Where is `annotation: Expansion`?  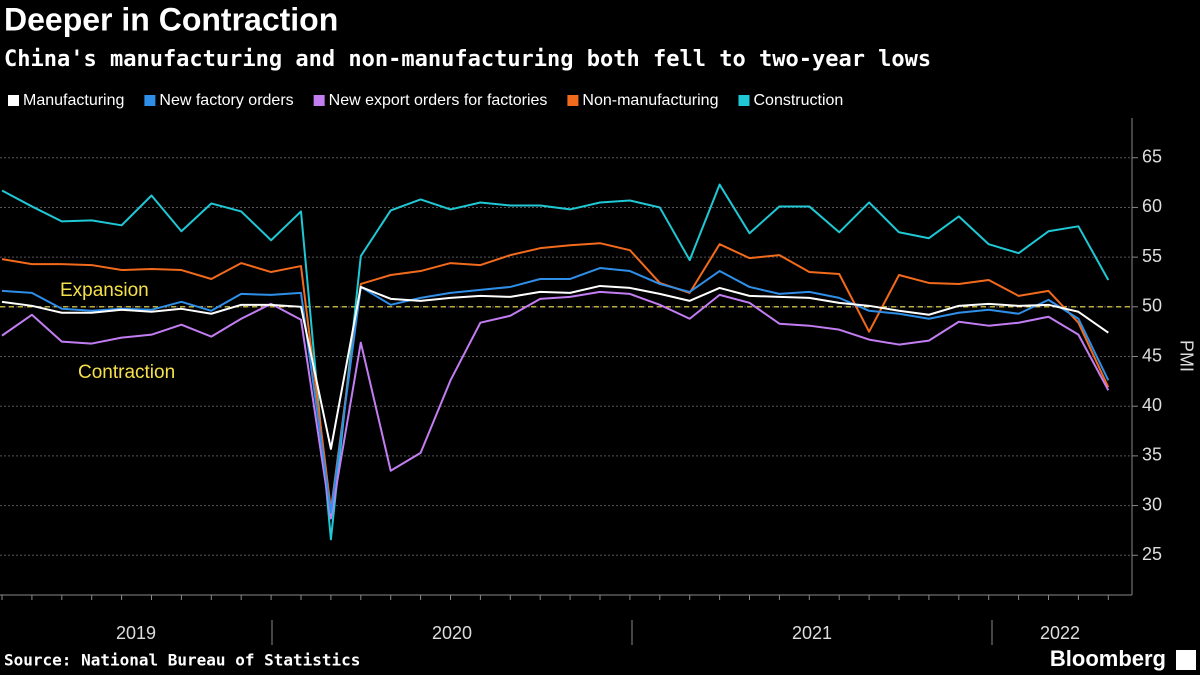 annotation: Expansion is located at coordinates (104, 290).